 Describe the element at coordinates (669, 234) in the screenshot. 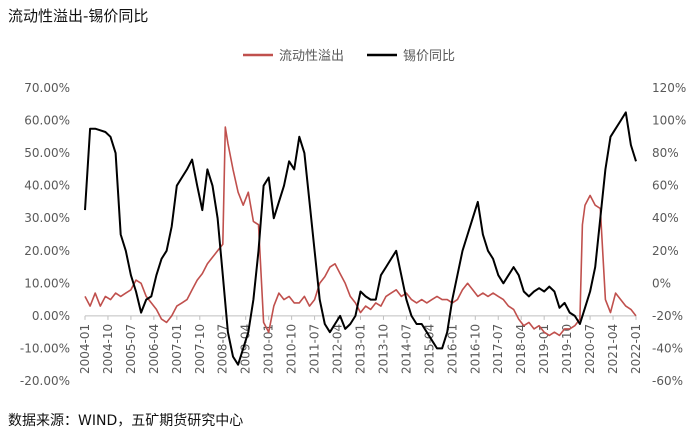

I see `right-axis-ticks: -60% -40% -20% 0% 20% 40% 60% 80% 100% 120%` at that location.